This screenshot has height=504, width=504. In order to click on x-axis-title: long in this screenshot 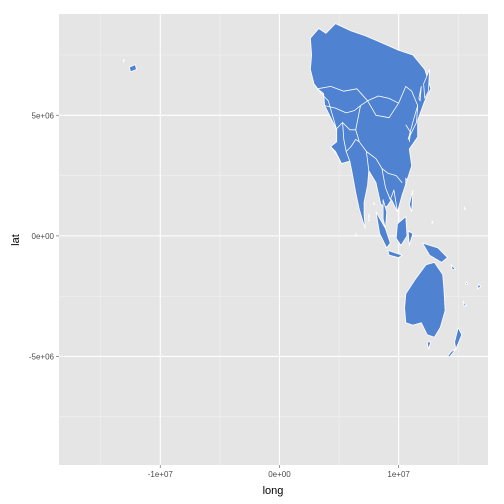, I will do `click(273, 491)`.